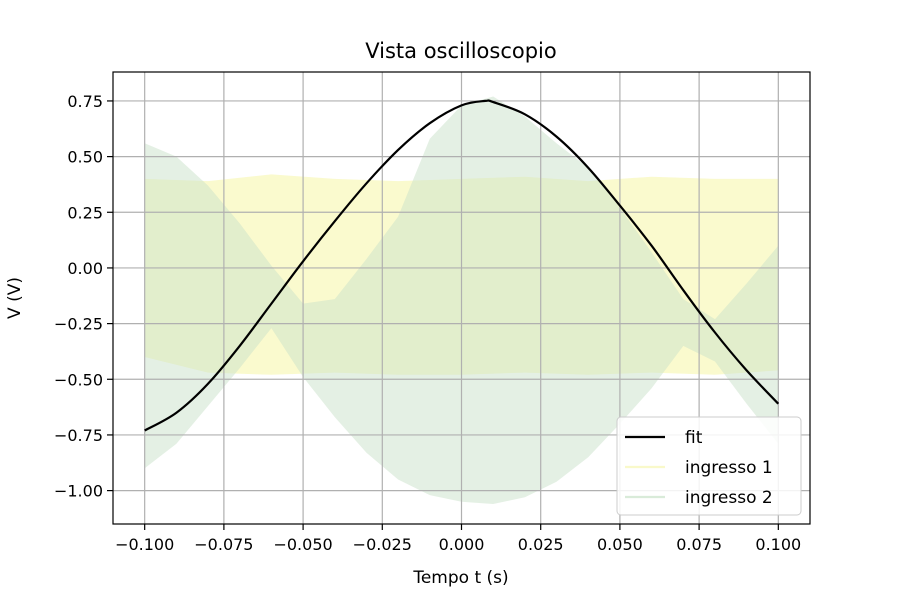 This screenshot has width=900, height=600. I want to click on x-tick-label: 0.025, so click(541, 544).